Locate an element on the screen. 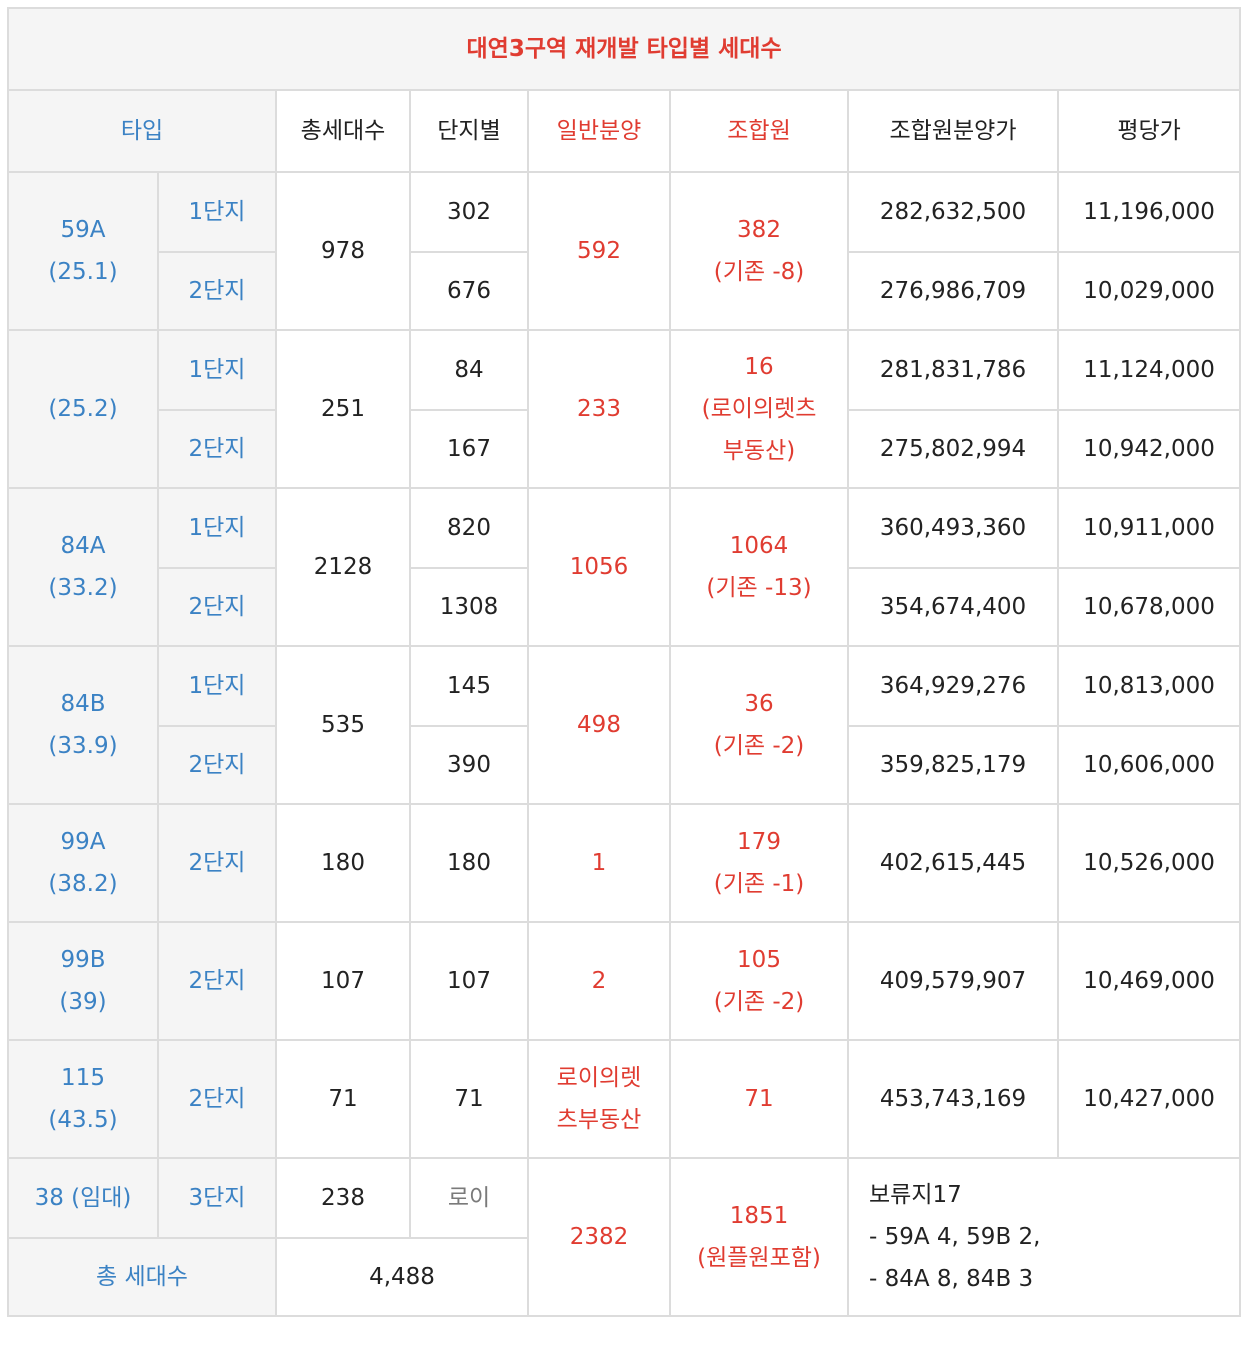 The image size is (1246, 1358). count-cell: 820 is located at coordinates (469, 528).